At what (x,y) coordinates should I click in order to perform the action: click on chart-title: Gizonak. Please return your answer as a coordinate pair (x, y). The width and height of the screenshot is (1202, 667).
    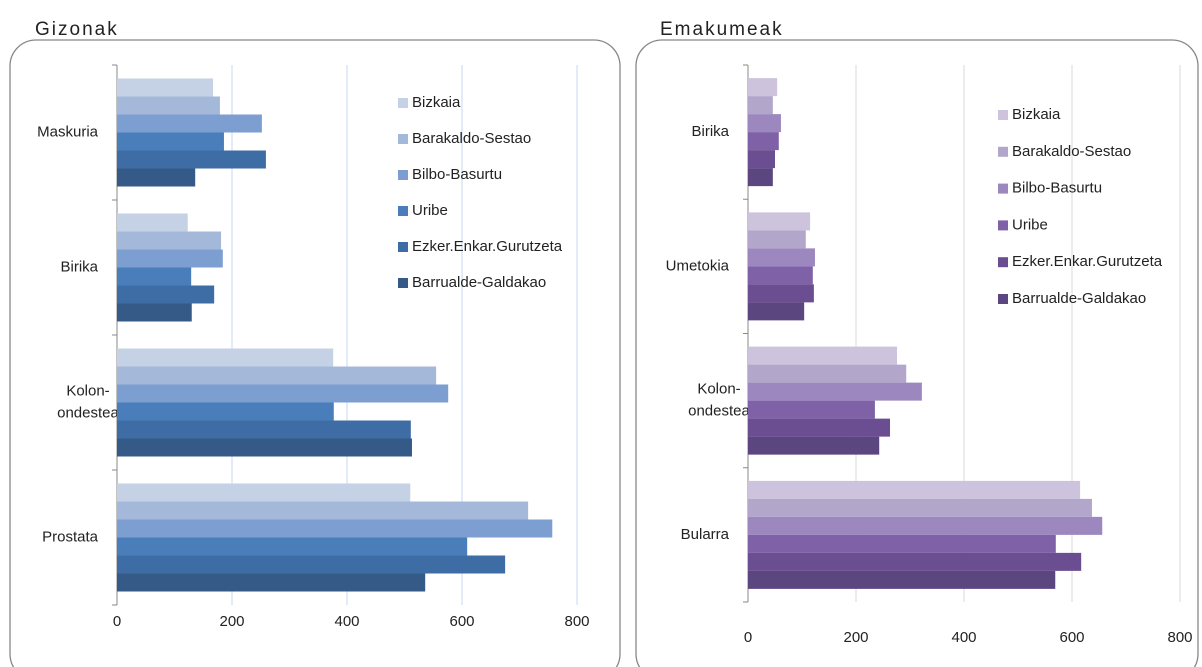
    Looking at the image, I should click on (77, 29).